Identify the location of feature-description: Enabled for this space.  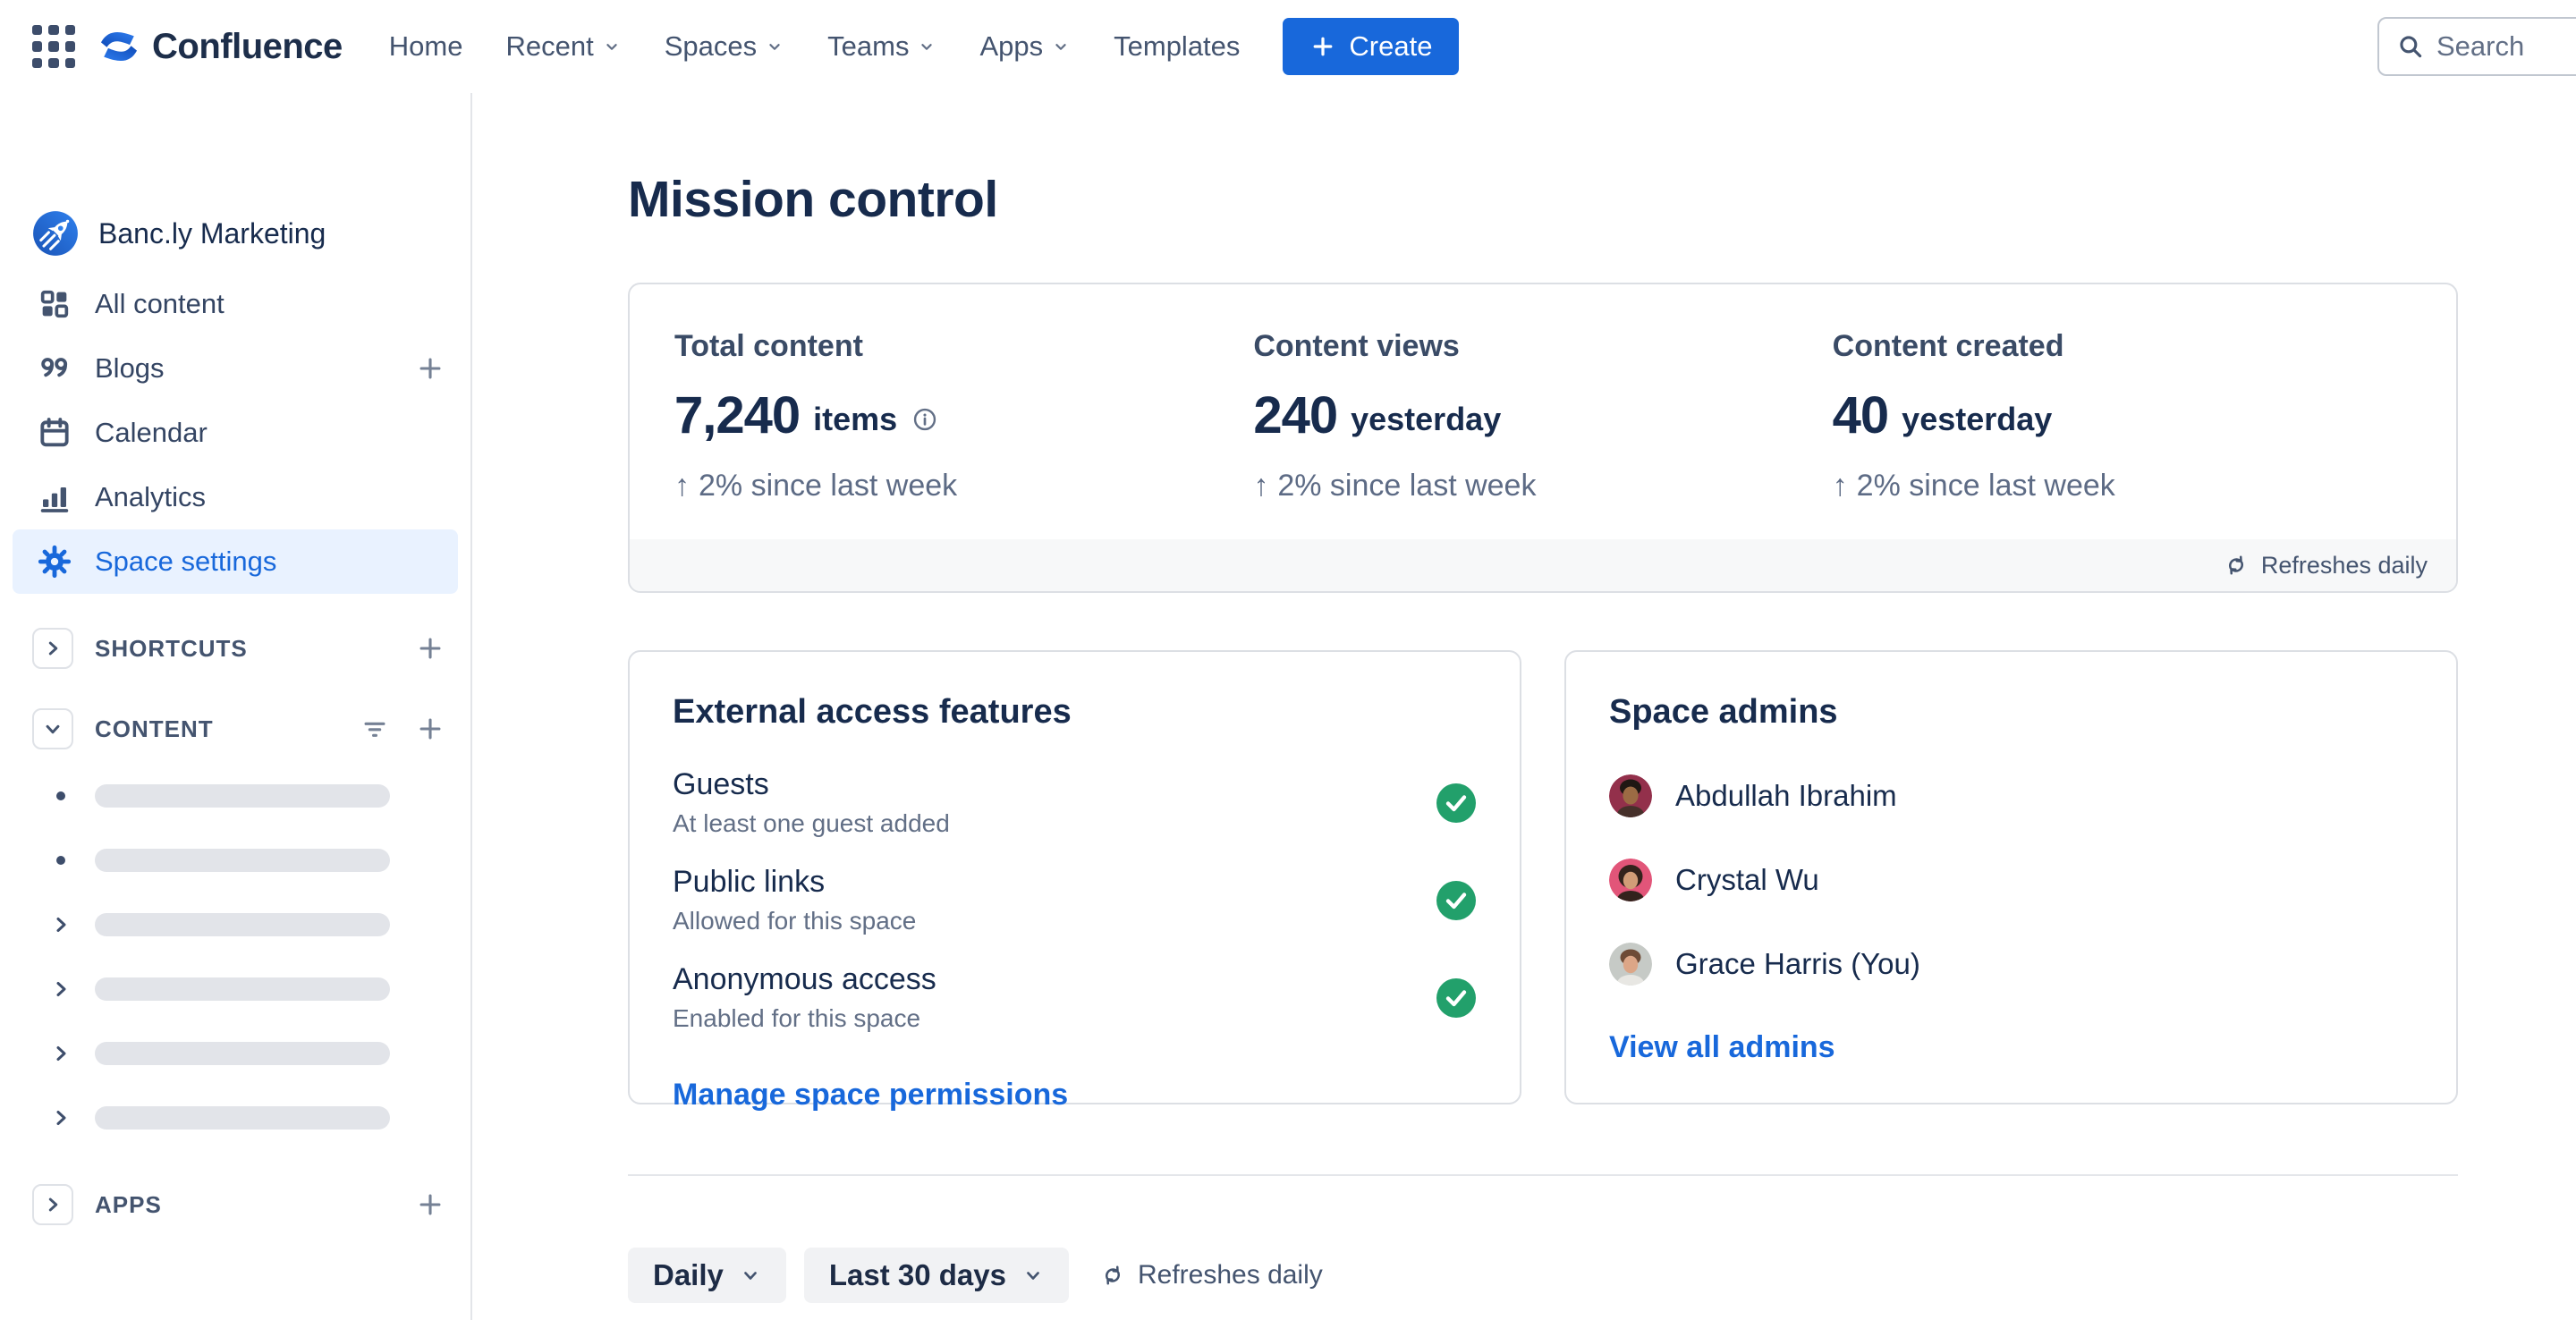
(797, 1018).